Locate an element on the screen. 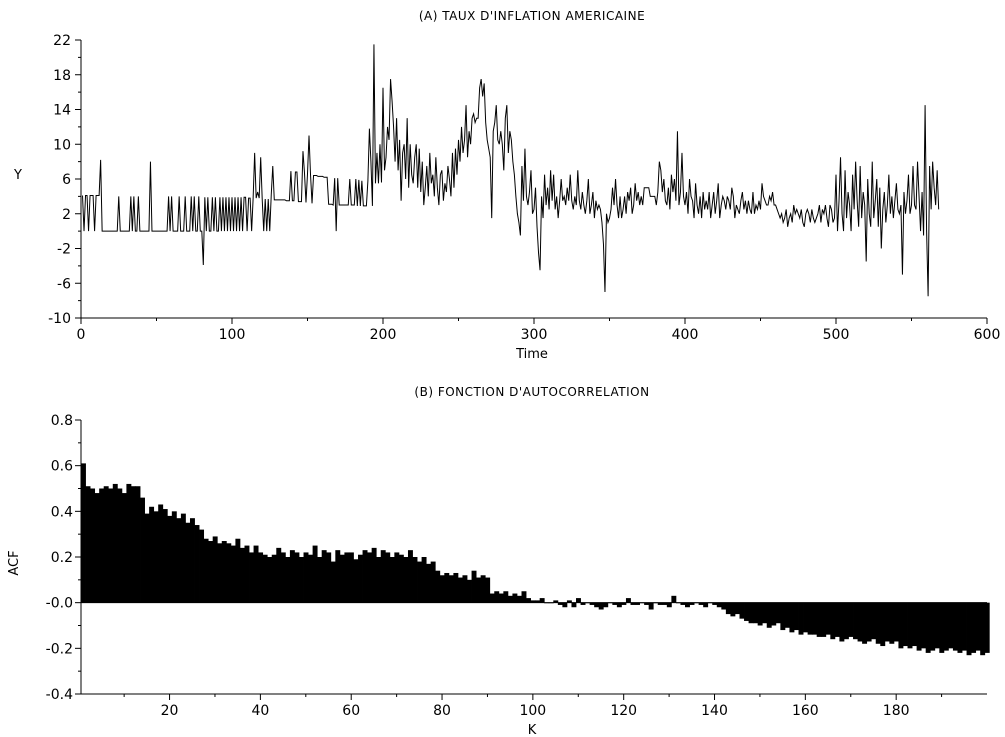 The height and width of the screenshot is (737, 1005). chart-a-y-tick-label: 18 is located at coordinates (62, 76).